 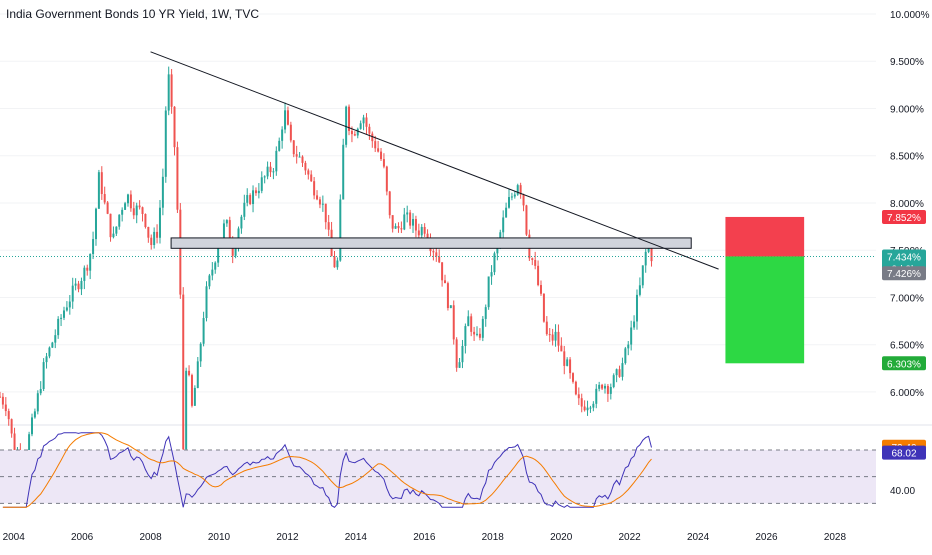 What do you see at coordinates (82, 537) in the screenshot?
I see `time-tick-label: 2006` at bounding box center [82, 537].